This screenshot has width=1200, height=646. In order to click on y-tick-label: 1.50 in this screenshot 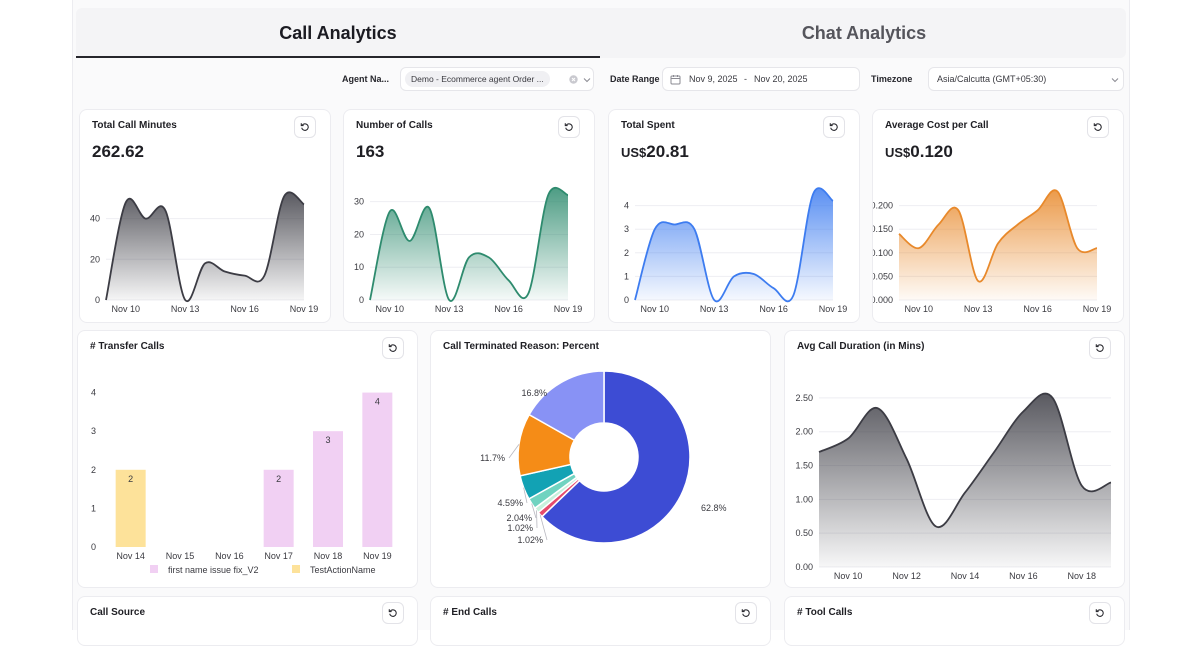, I will do `click(804, 466)`.